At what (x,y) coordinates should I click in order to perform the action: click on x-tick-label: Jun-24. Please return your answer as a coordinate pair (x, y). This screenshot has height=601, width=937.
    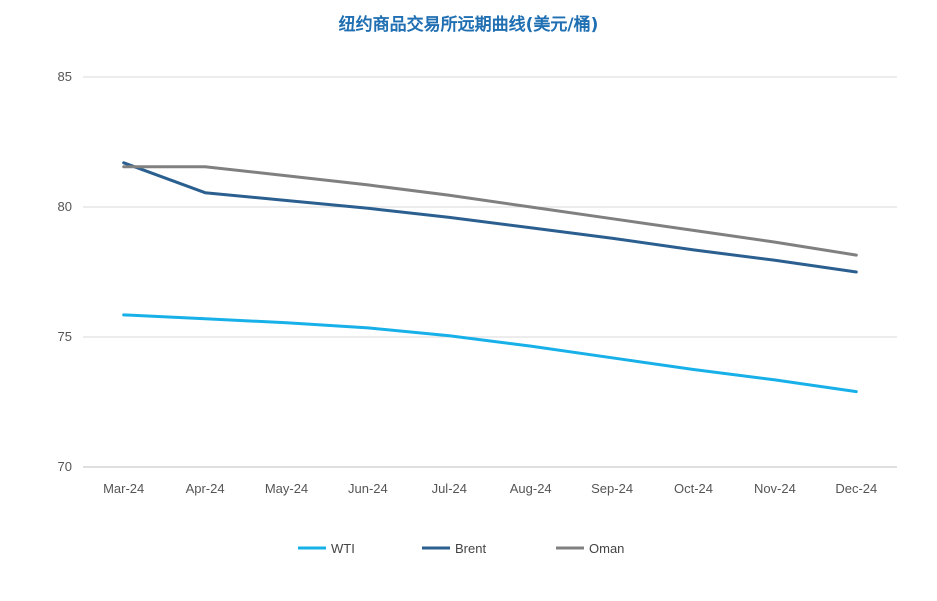
    Looking at the image, I should click on (368, 488).